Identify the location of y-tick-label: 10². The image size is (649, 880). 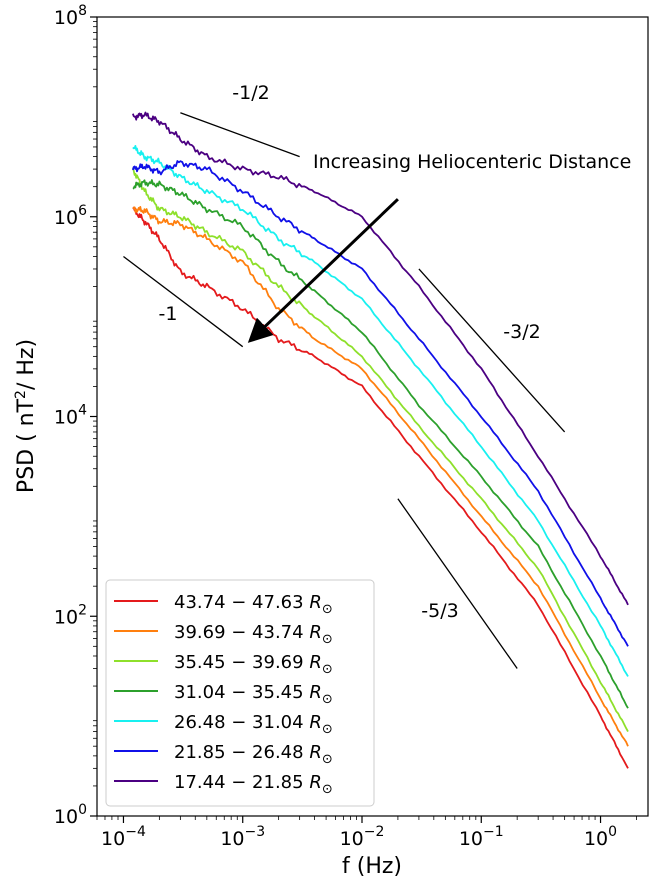
(70, 615).